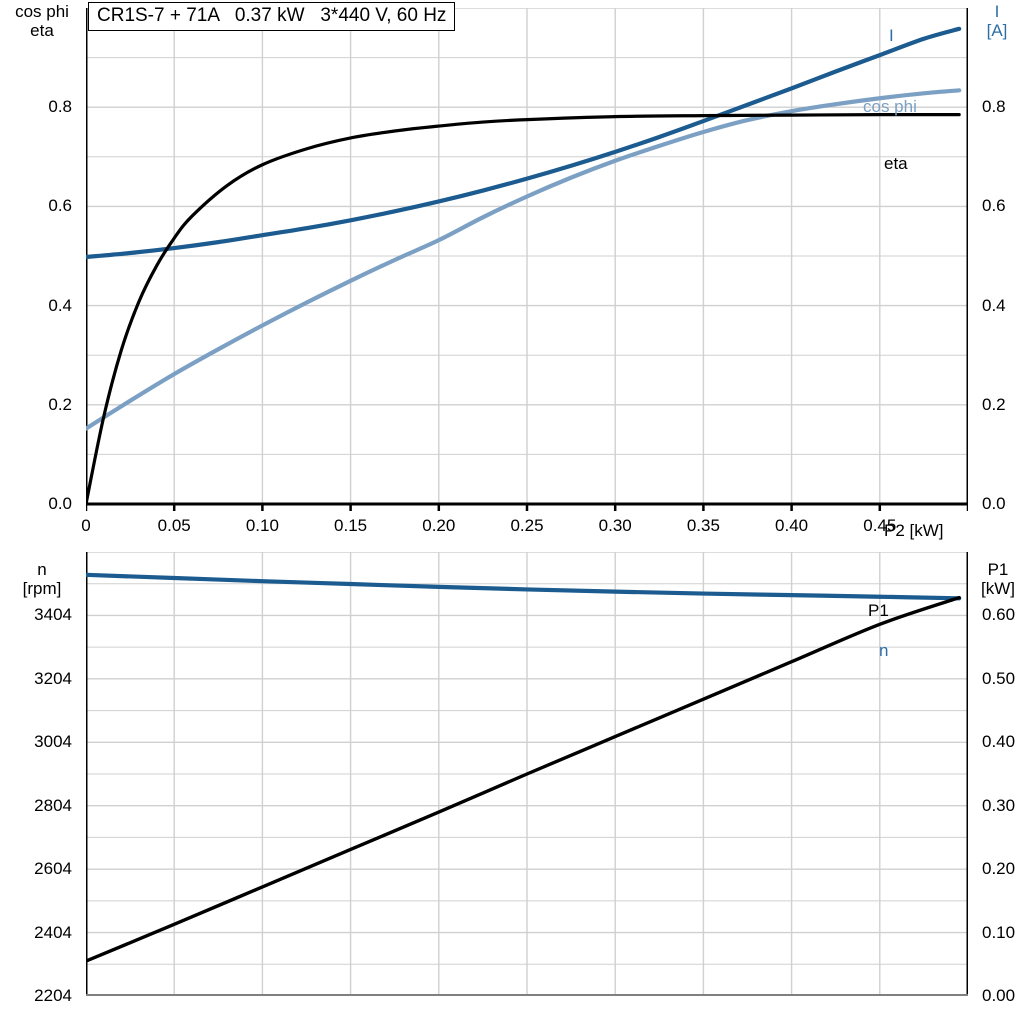  I want to click on top-left-tick: 0.2, so click(60, 404).